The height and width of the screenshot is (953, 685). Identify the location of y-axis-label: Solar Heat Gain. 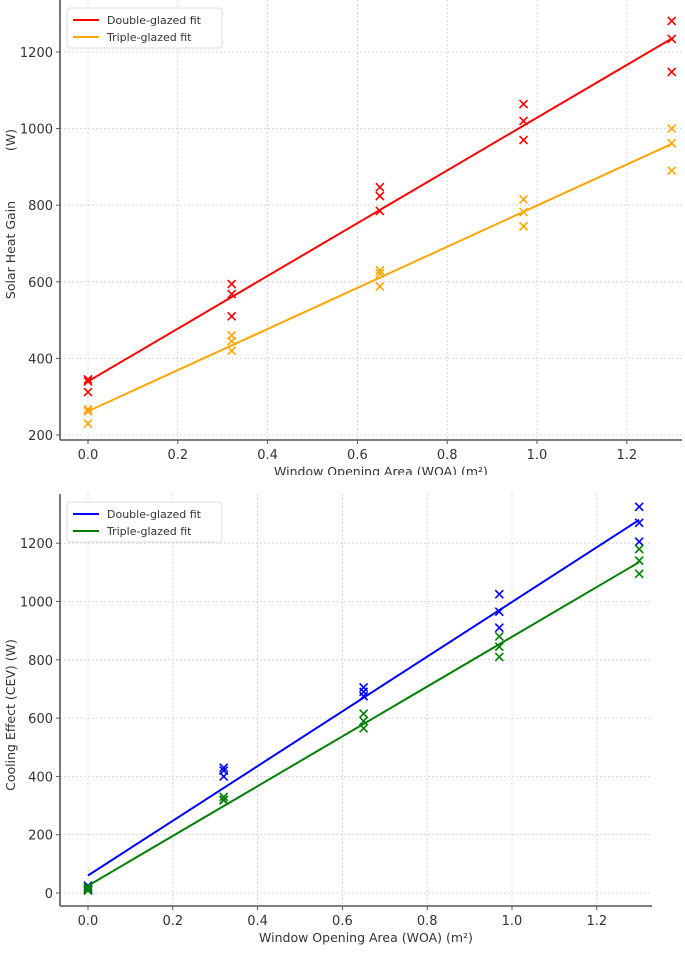
(10, 250).